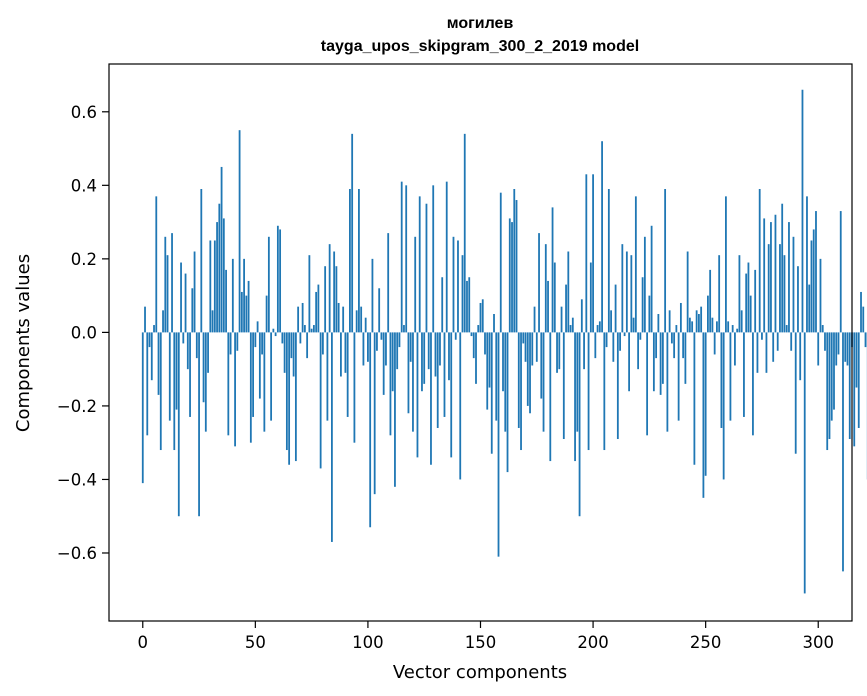  What do you see at coordinates (480, 672) in the screenshot?
I see `x-axis-label: Vector components` at bounding box center [480, 672].